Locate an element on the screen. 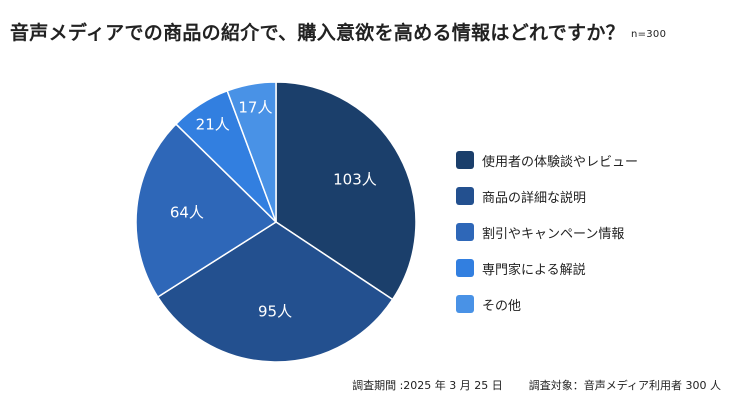 The width and height of the screenshot is (735, 401). legend-label: 割引やキャンペーン情報 is located at coordinates (553, 234).